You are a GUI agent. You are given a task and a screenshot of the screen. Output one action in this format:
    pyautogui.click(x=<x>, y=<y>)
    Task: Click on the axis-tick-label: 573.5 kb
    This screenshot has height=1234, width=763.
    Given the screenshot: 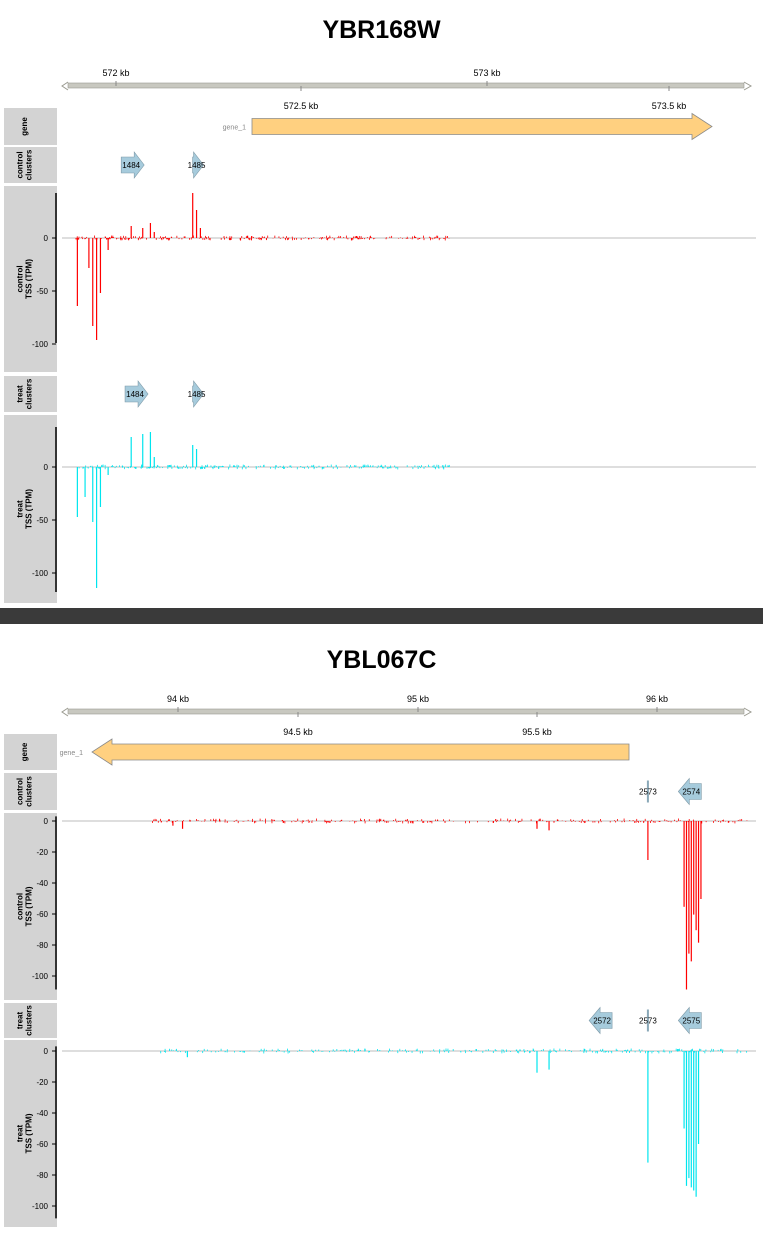 What is the action you would take?
    pyautogui.click(x=669, y=106)
    